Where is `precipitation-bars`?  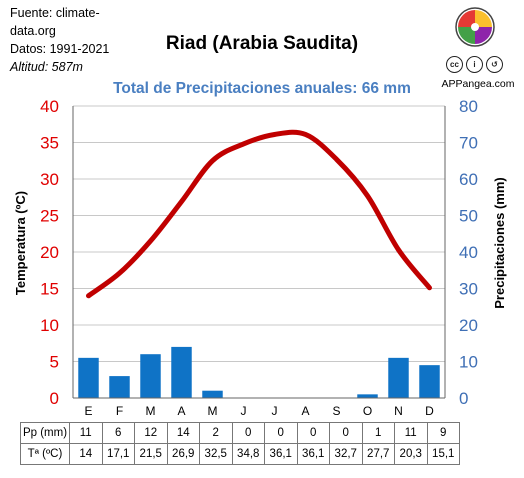
precipitation-bars is located at coordinates (259, 372).